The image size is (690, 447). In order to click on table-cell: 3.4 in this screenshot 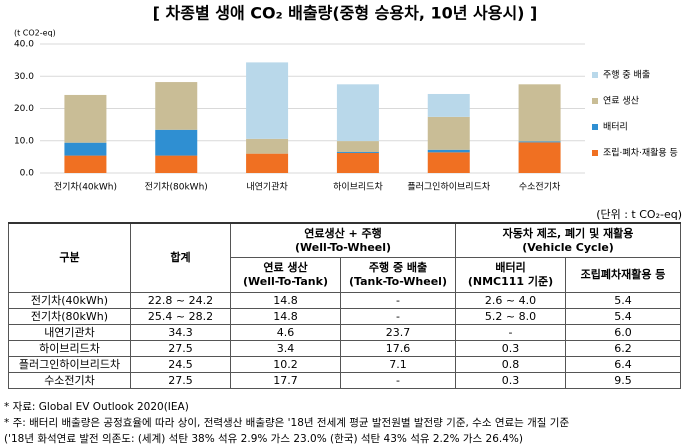, I will do `click(285, 348)`.